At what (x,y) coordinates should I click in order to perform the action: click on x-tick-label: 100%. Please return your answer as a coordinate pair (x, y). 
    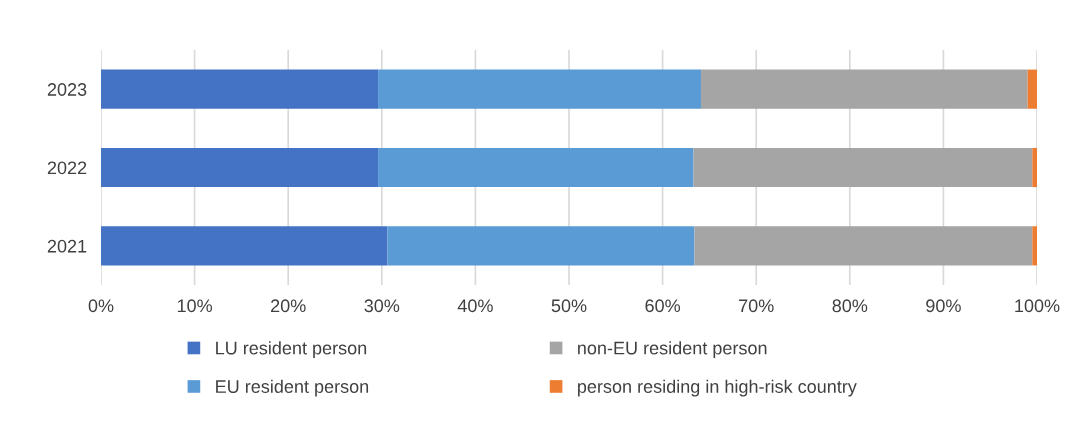
    Looking at the image, I should click on (1037, 306).